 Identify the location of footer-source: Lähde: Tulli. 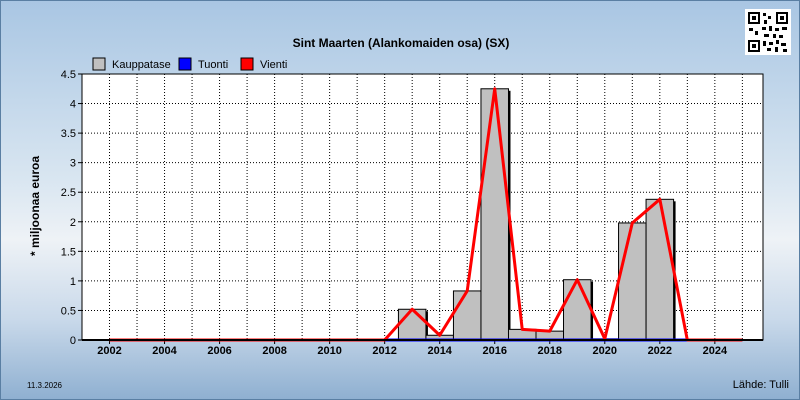
(760, 385).